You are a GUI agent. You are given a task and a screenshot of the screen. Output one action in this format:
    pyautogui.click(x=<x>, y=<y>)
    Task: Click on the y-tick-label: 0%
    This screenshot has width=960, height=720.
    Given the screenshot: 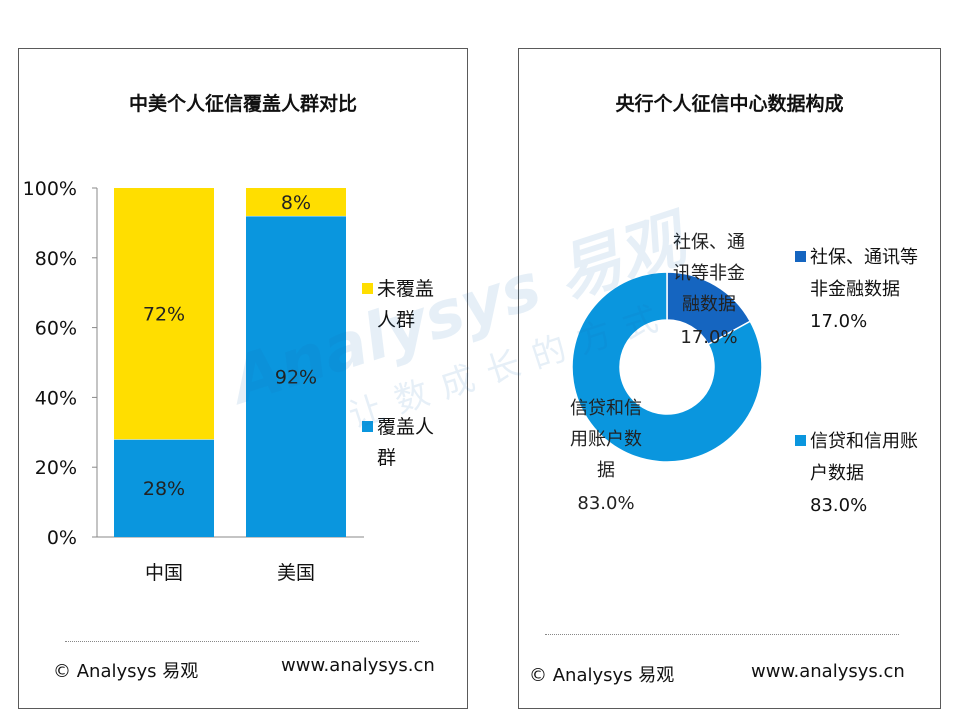 What is the action you would take?
    pyautogui.click(x=62, y=538)
    